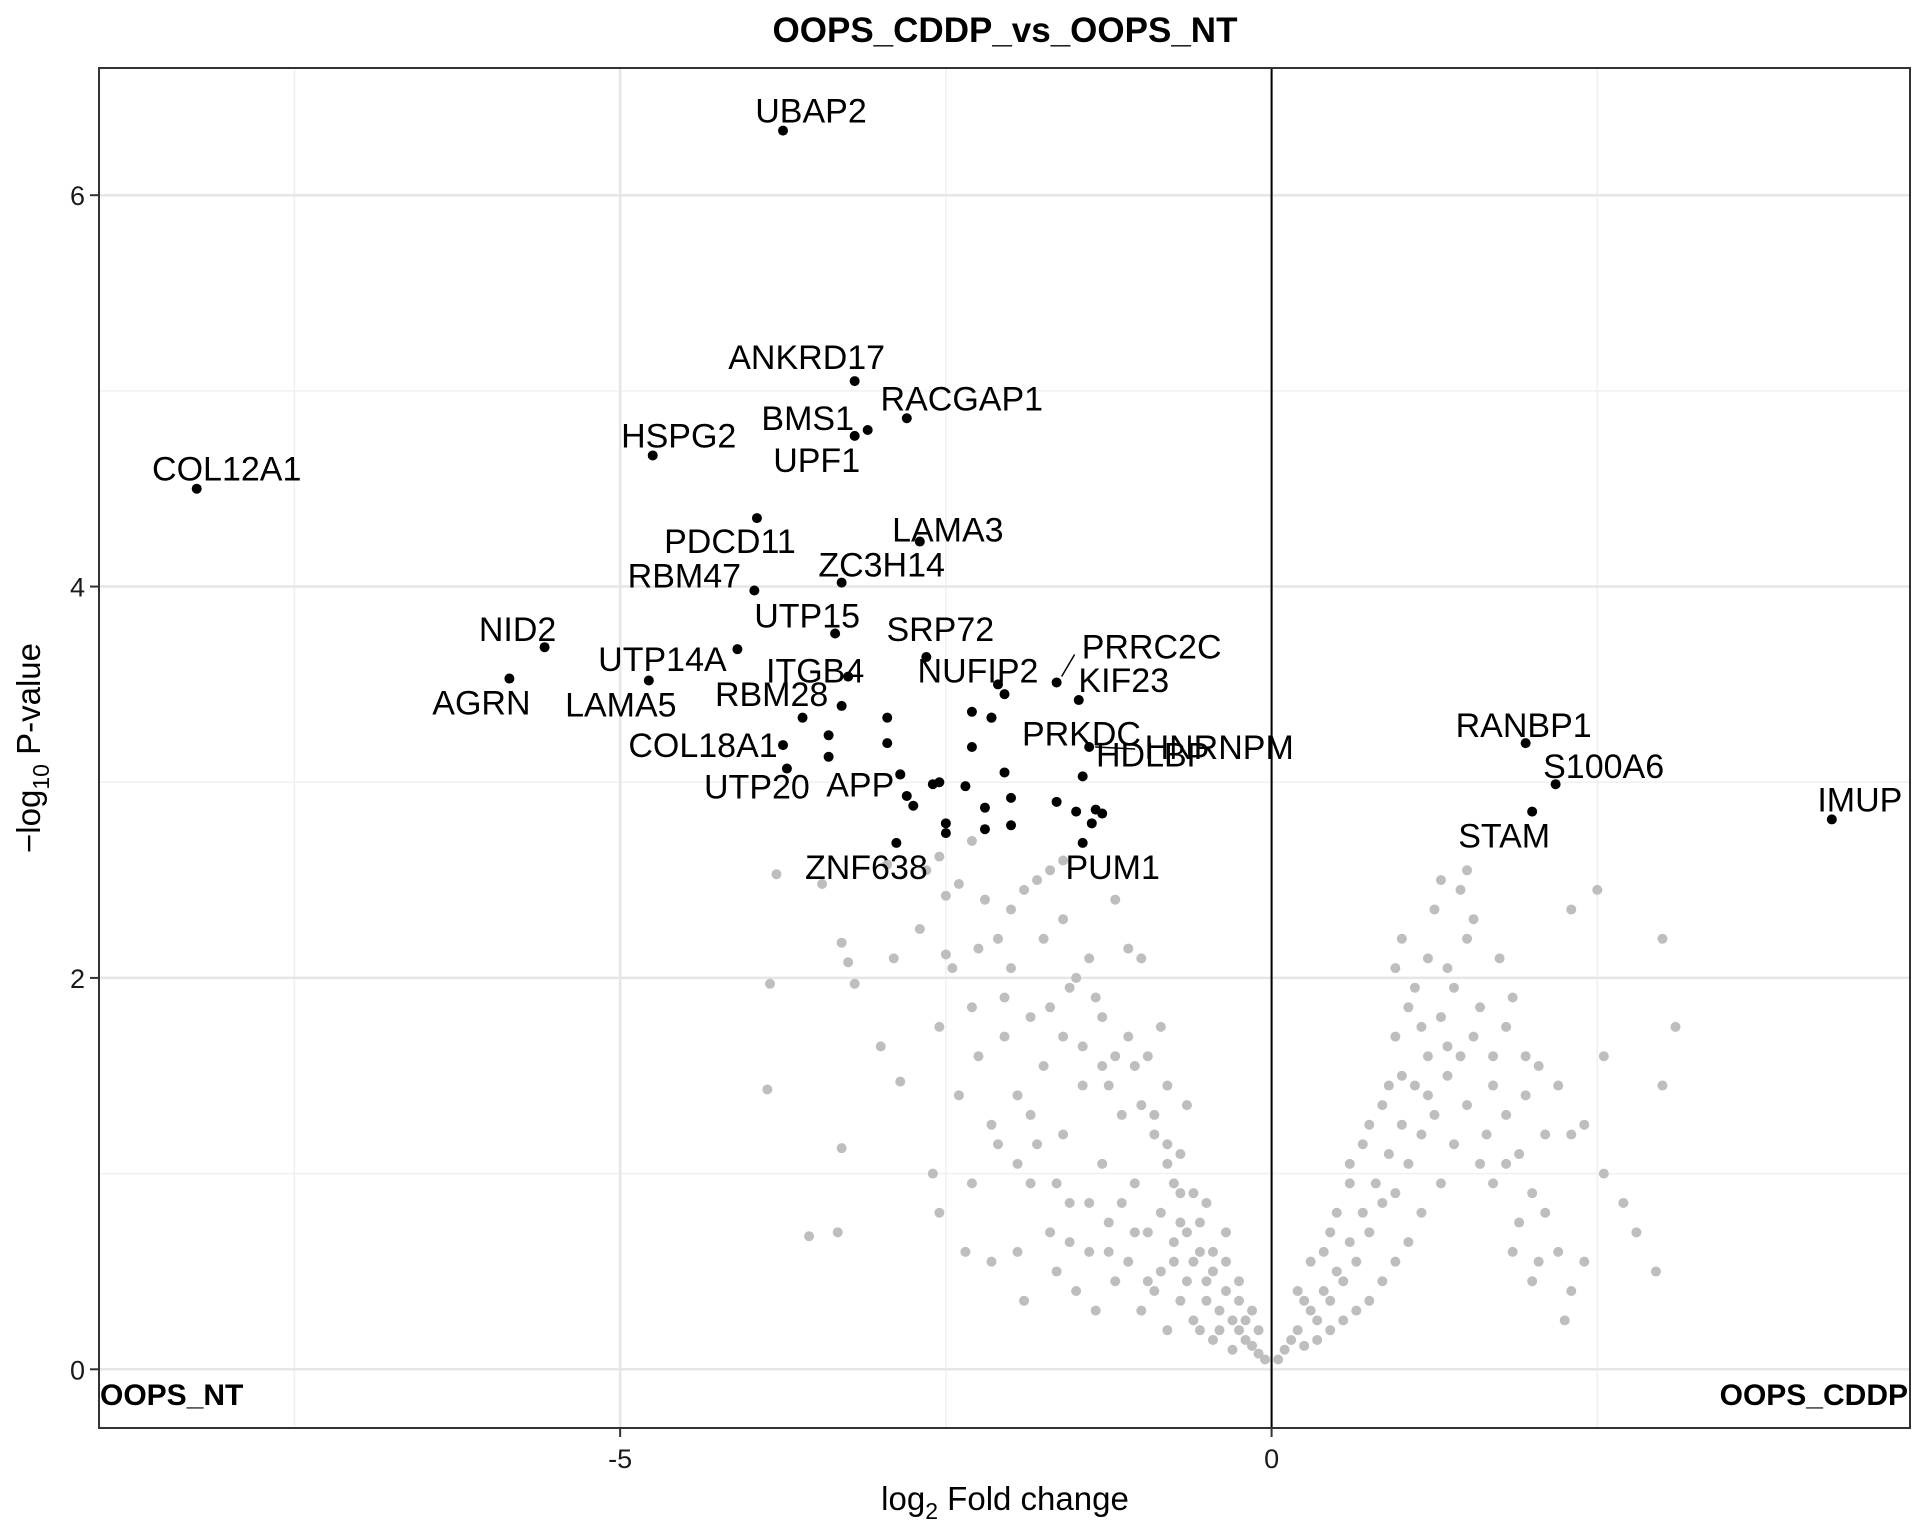  I want to click on gene-label-col18a1: COL18A1, so click(702, 746).